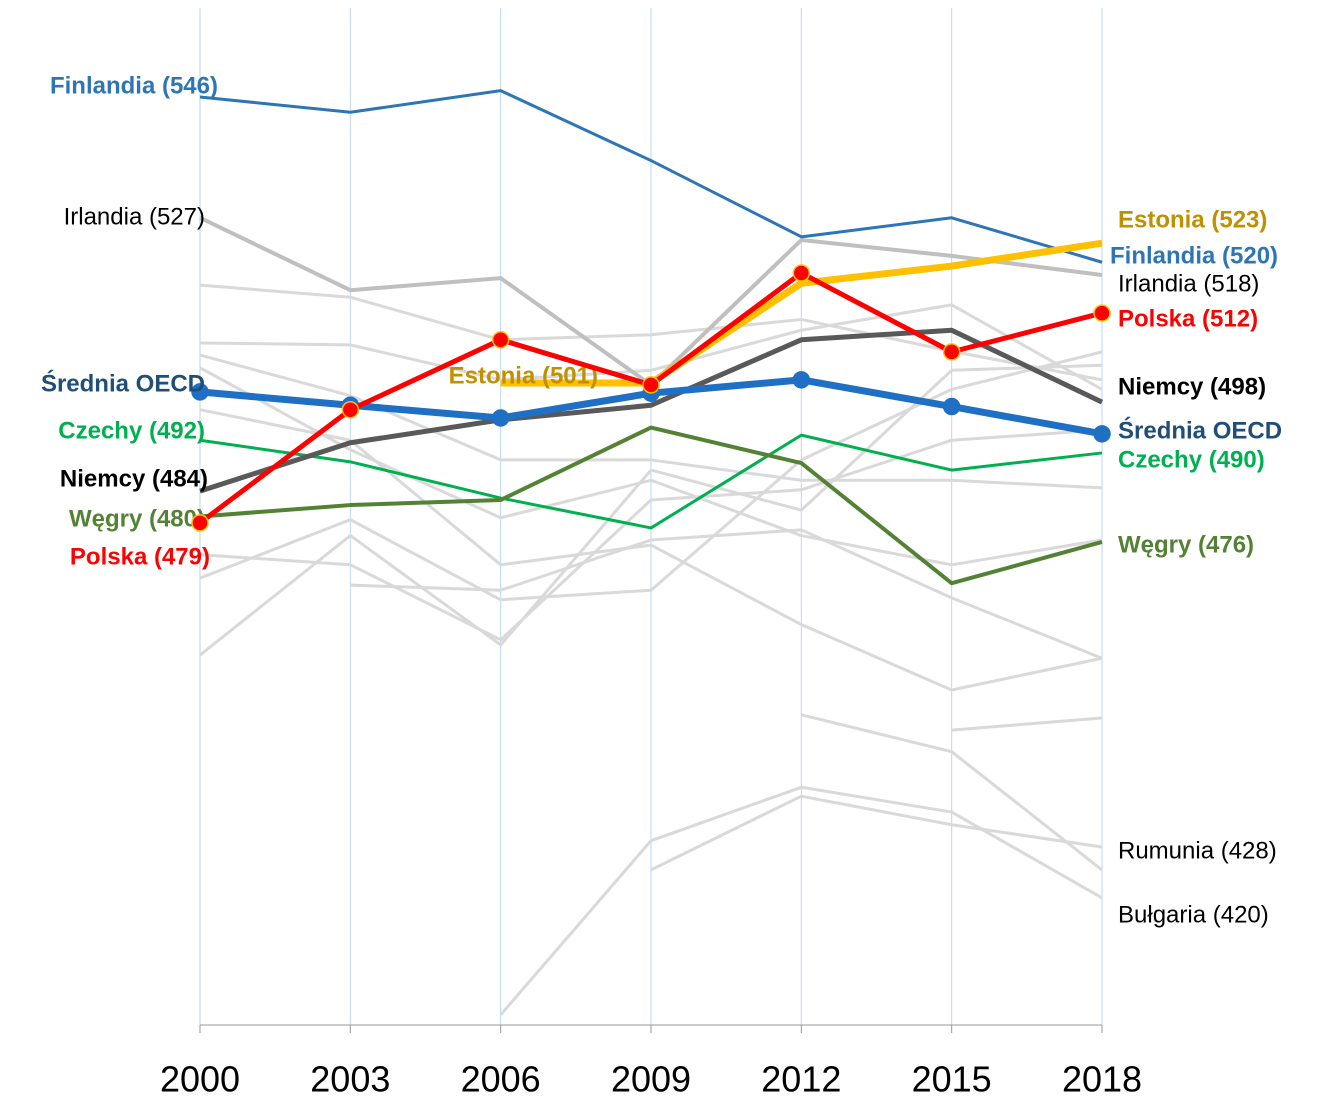 The width and height of the screenshot is (1320, 1101). Describe the element at coordinates (501, 1079) in the screenshot. I see `x-tick-label: 2006` at that location.